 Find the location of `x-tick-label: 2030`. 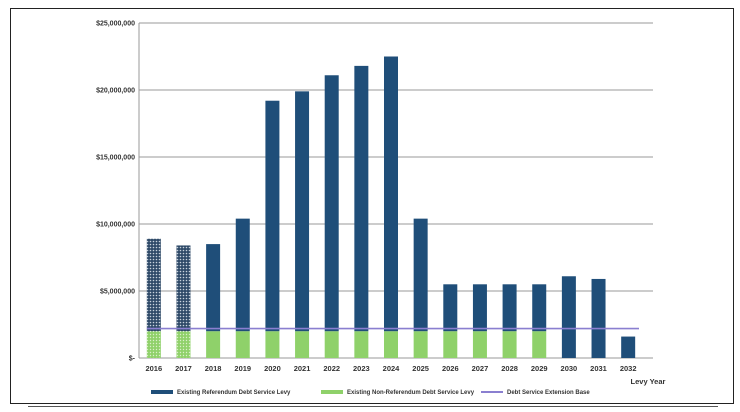

x-tick-label: 2030 is located at coordinates (569, 368).